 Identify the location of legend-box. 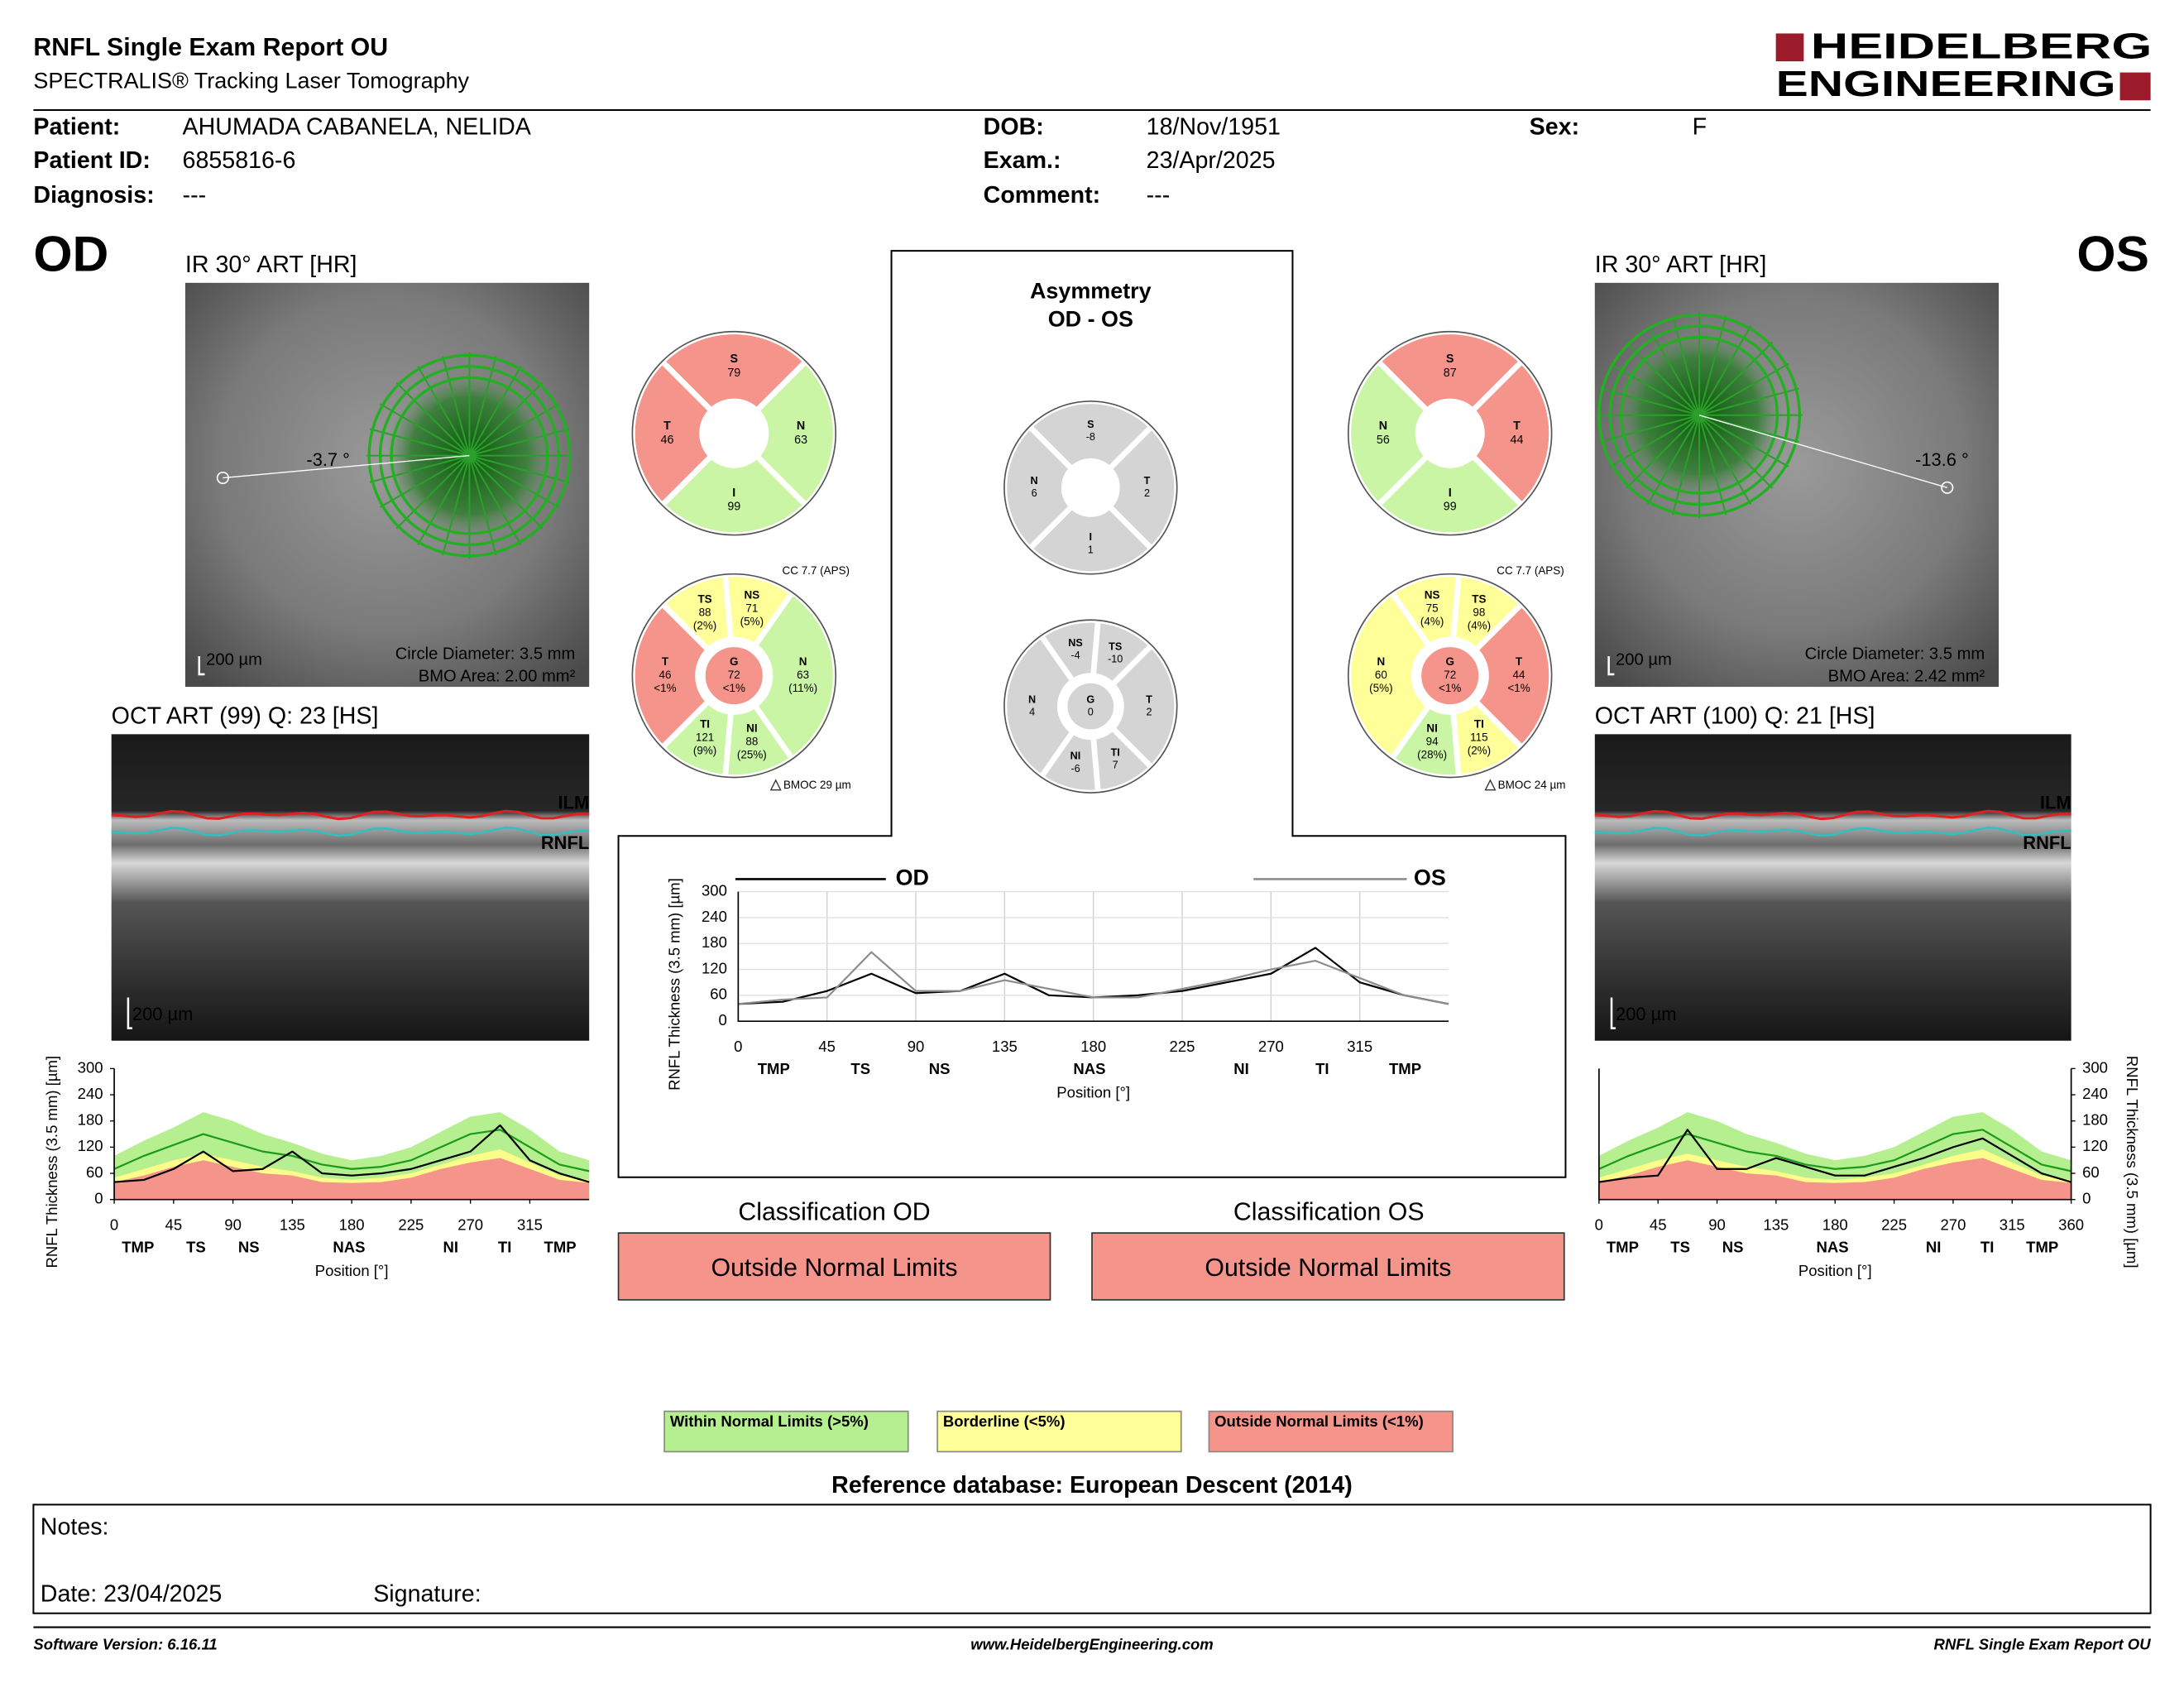
(786, 1431).